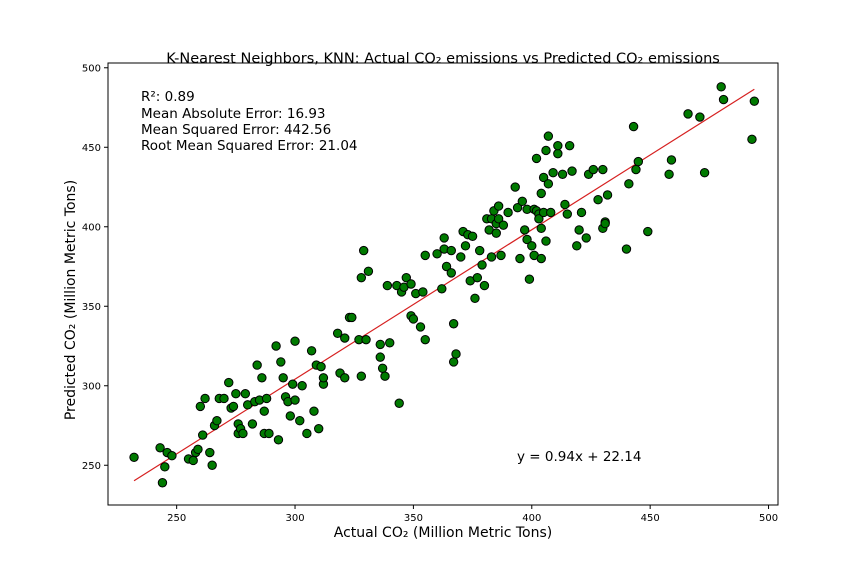 This screenshot has height=576, width=864. What do you see at coordinates (91, 386) in the screenshot?
I see `y-tick-label: 300` at bounding box center [91, 386].